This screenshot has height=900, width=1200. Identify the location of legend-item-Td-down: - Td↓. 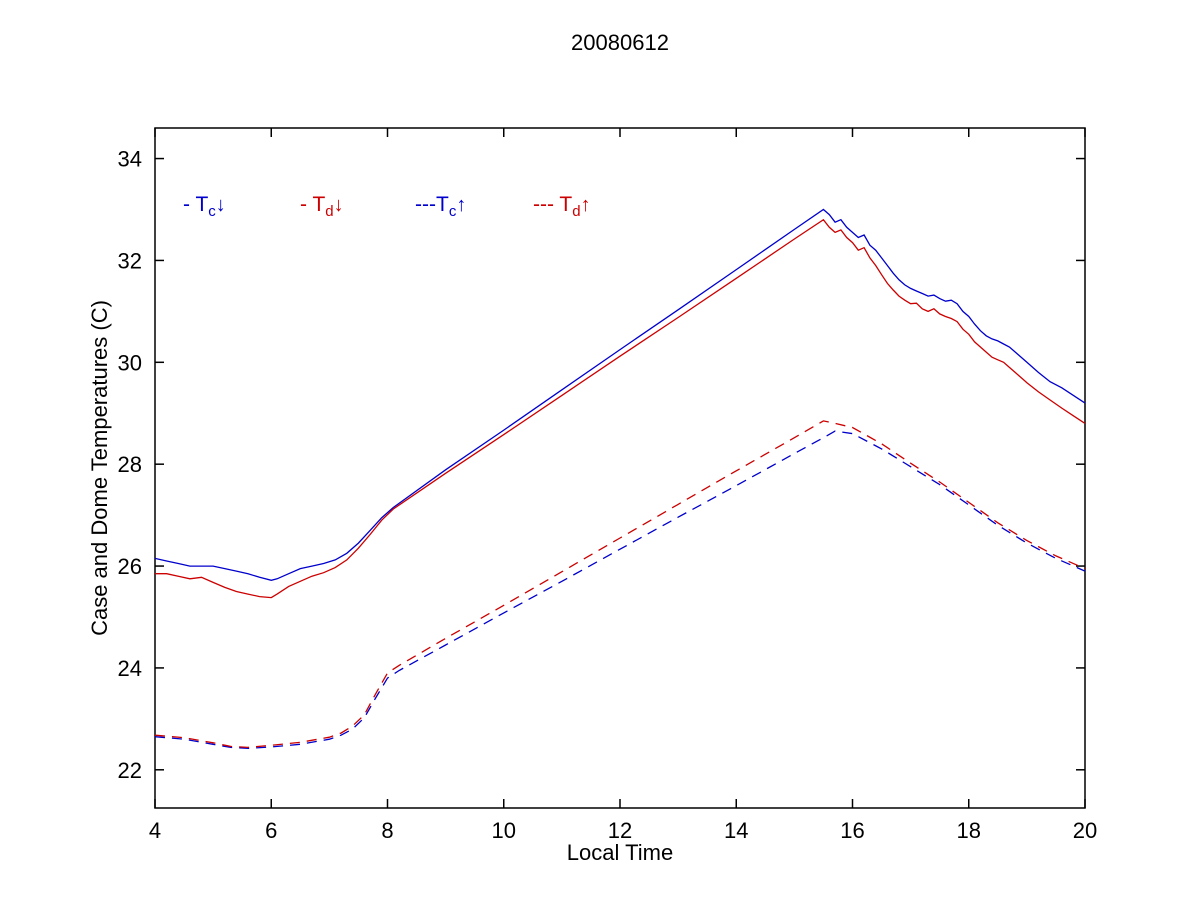
(322, 207).